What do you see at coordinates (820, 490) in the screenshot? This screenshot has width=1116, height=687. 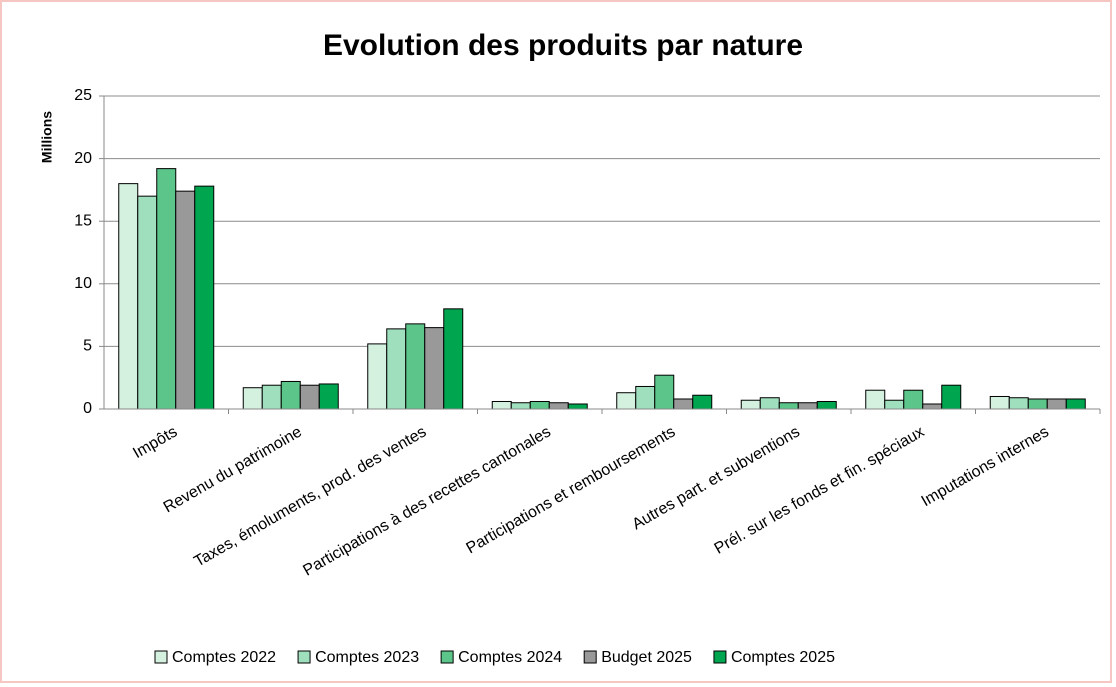 I see `x-tick-label: Prél. sur les fonds et fin. spéciaux` at bounding box center [820, 490].